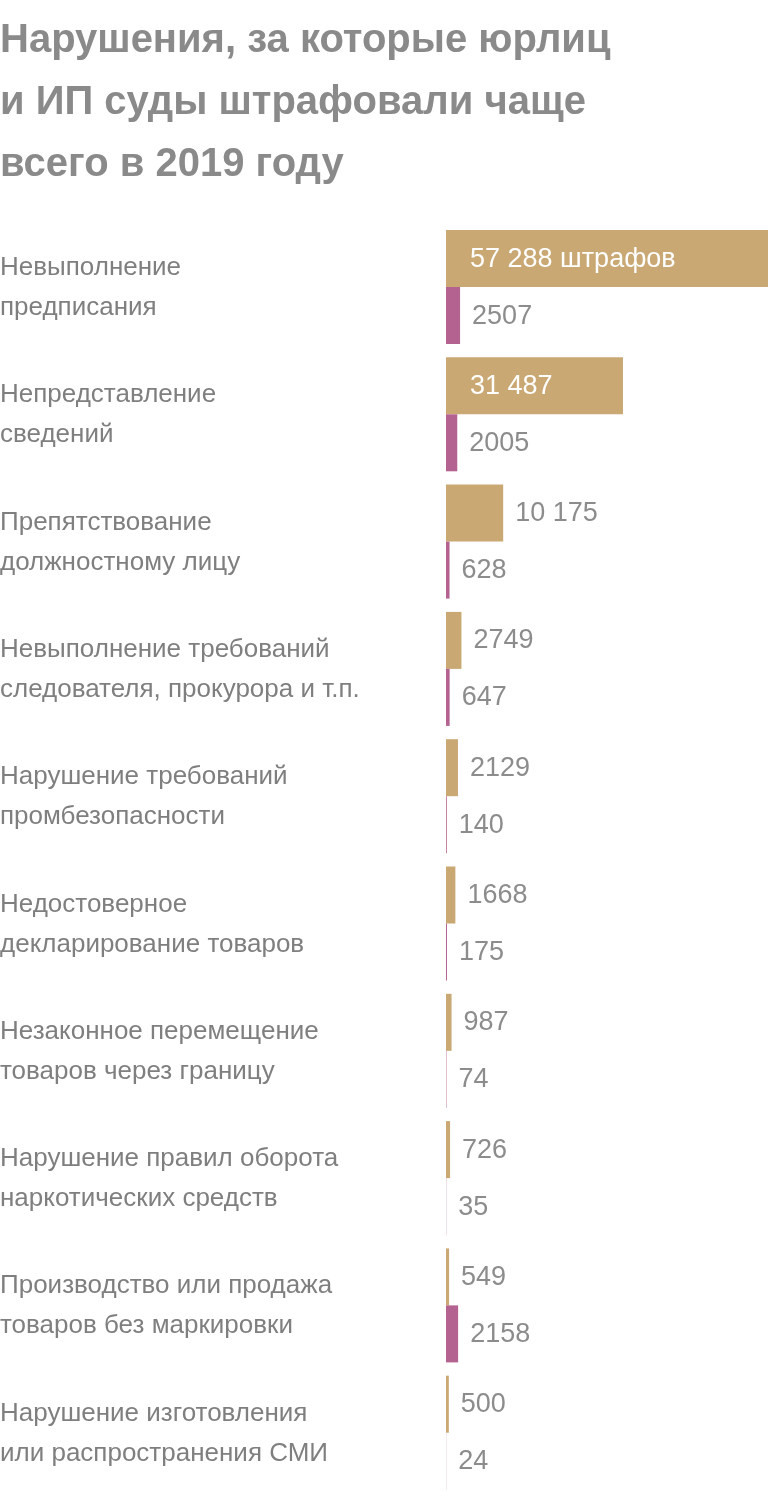 This screenshot has width=768, height=1491. What do you see at coordinates (499, 441) in the screenshot?
I see `data-label: 2005` at bounding box center [499, 441].